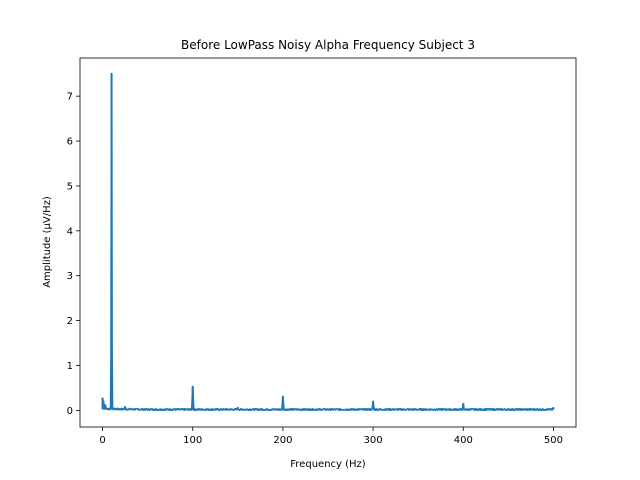  What do you see at coordinates (47, 242) in the screenshot?
I see `y-axis-label: Amplitude (µV/Hz)` at bounding box center [47, 242].